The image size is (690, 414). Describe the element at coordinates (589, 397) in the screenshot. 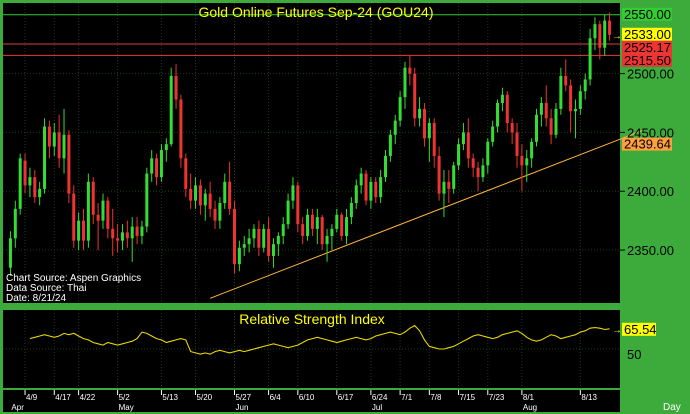

I see `day-tick-label: 8/13` at that location.